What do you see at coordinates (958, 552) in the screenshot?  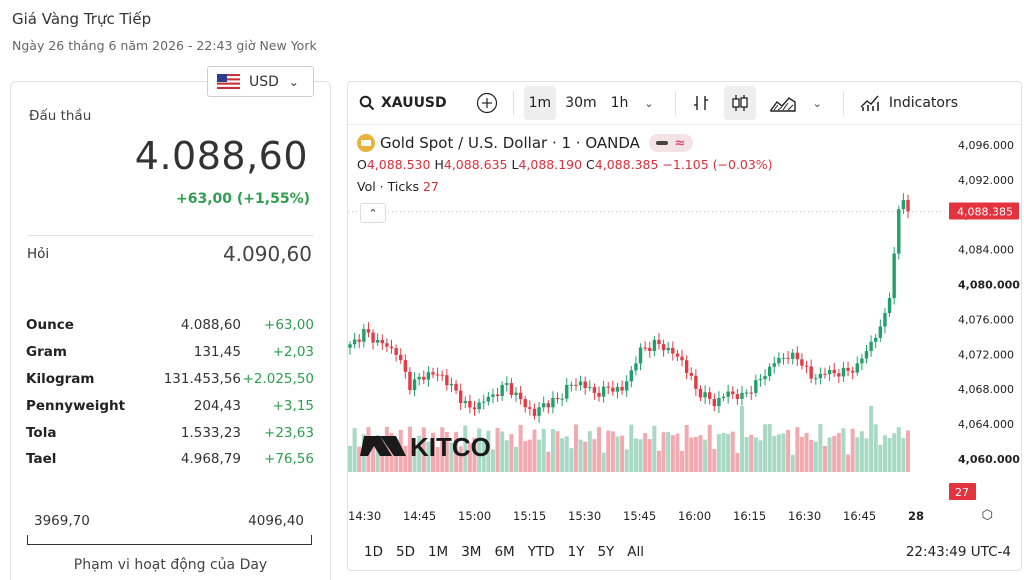 I see `timezone-clock: 22:43:49 UTC-4` at bounding box center [958, 552].